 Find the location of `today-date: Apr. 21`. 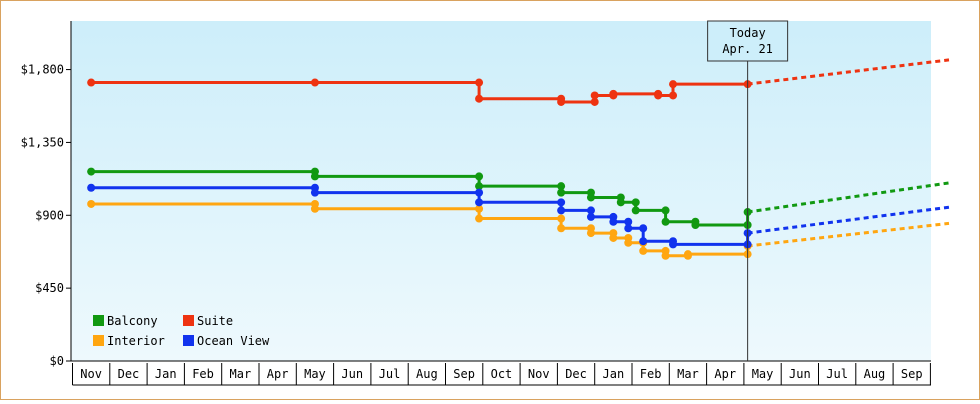

today-date: Apr. 21 is located at coordinates (747, 49).